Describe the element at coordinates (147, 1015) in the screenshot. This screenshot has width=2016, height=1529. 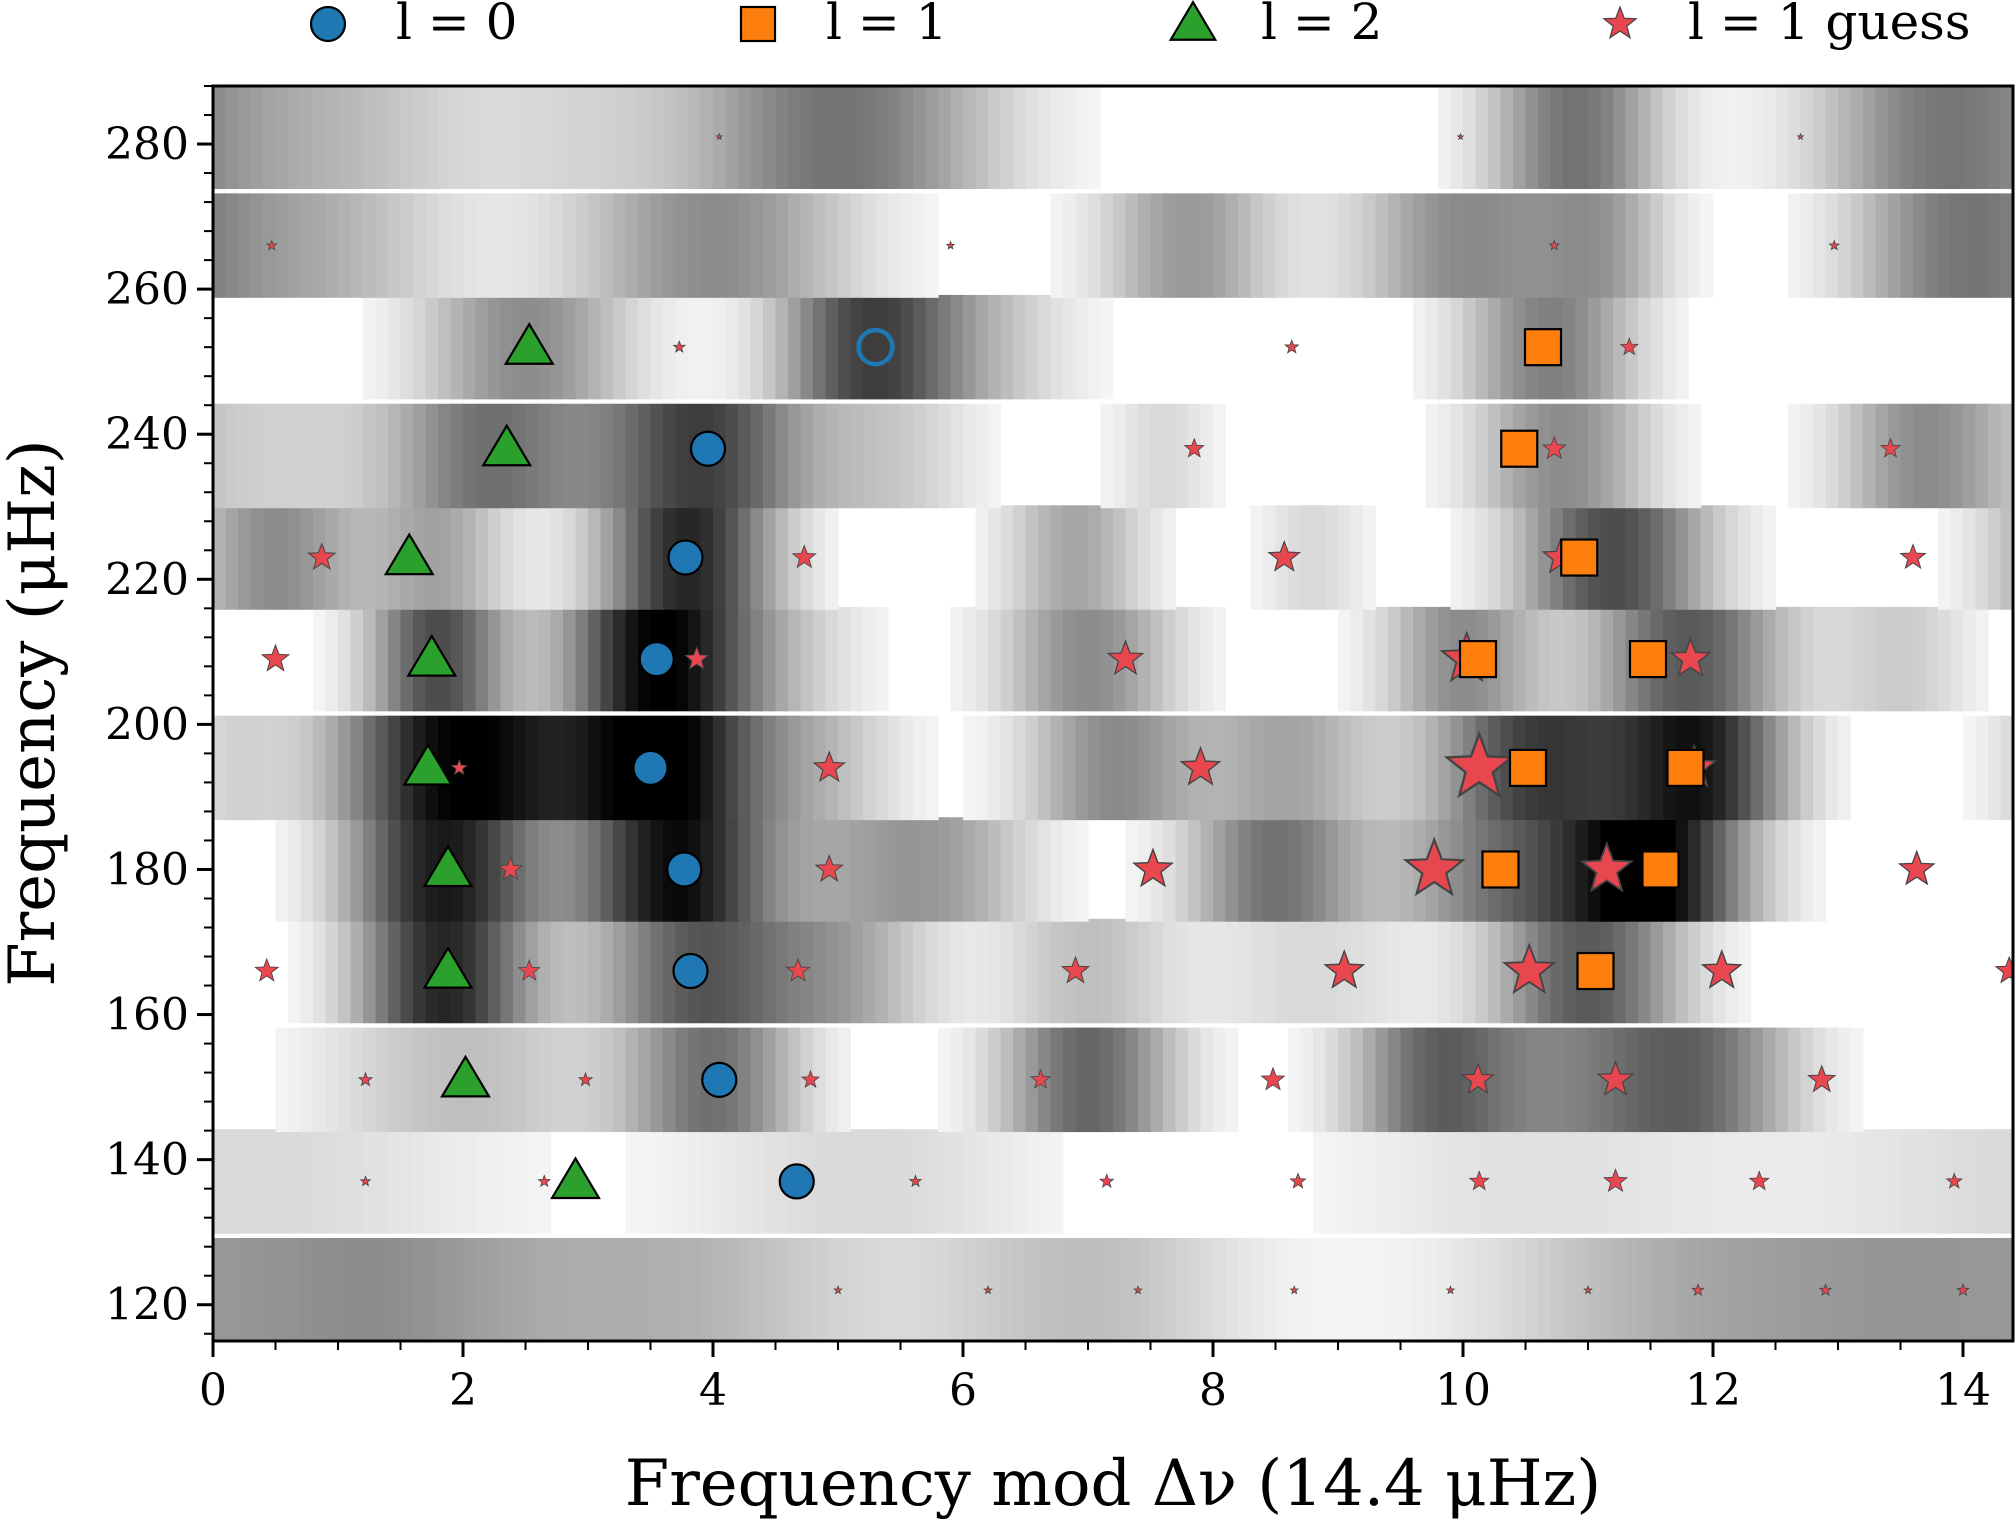
I see `y-tick-label: 160` at that location.